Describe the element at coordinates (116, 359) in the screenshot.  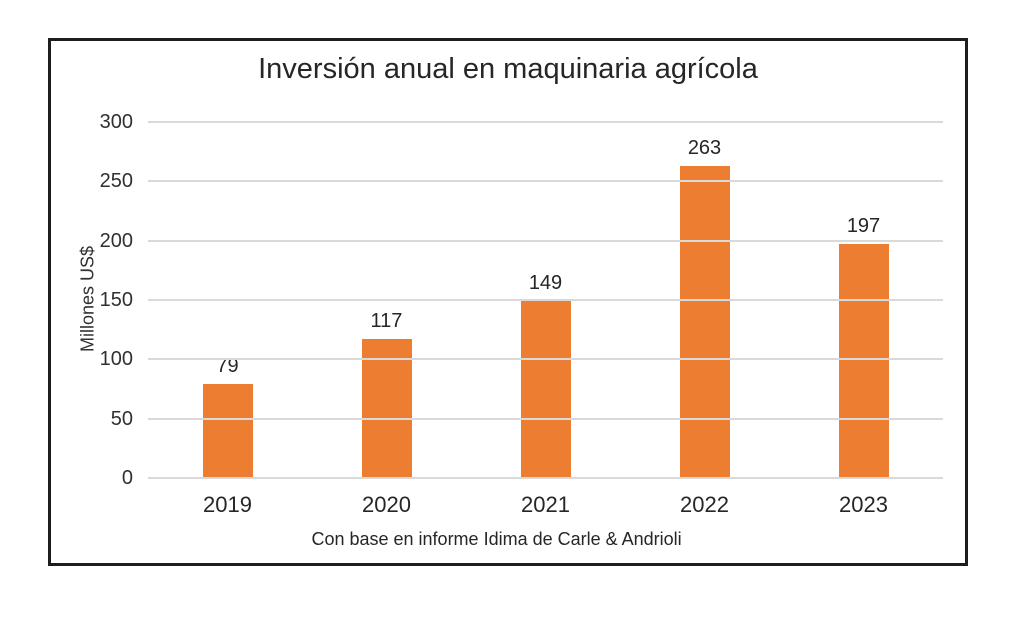
I see `y-tick-label: 100` at that location.